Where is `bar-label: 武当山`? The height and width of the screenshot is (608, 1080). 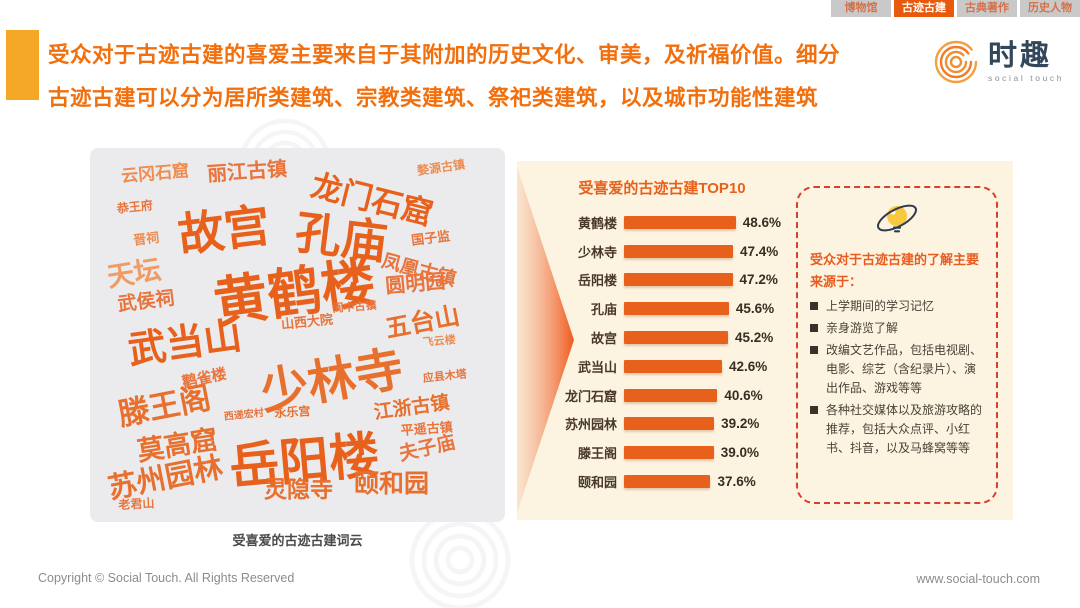
bar-label: 武当山 is located at coordinates (597, 367).